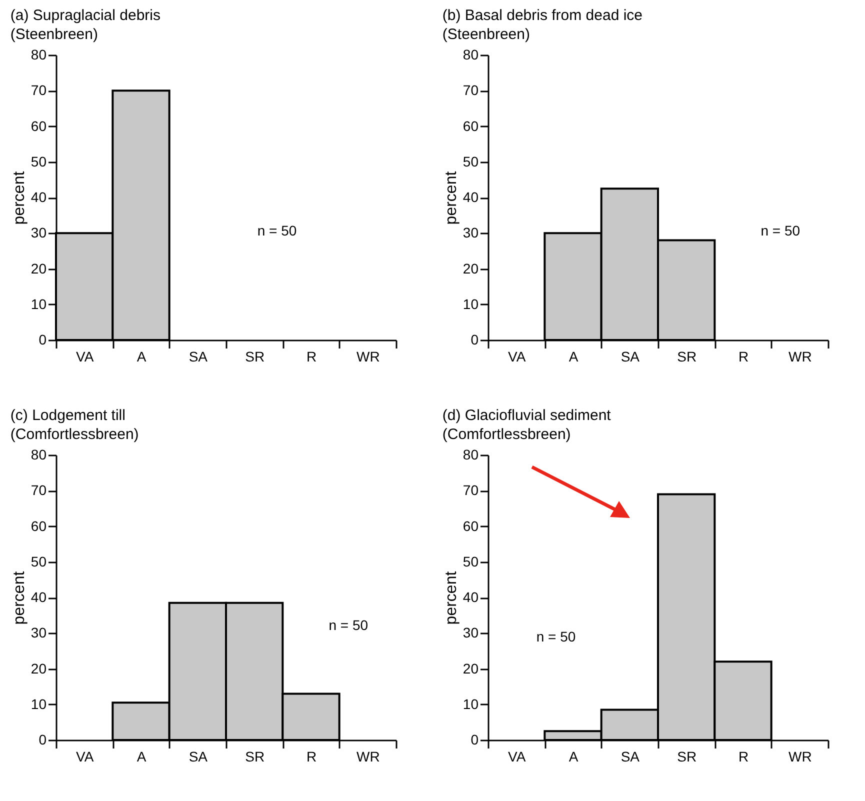  I want to click on chart-title: (a) Supraglacial debris, so click(85, 15).